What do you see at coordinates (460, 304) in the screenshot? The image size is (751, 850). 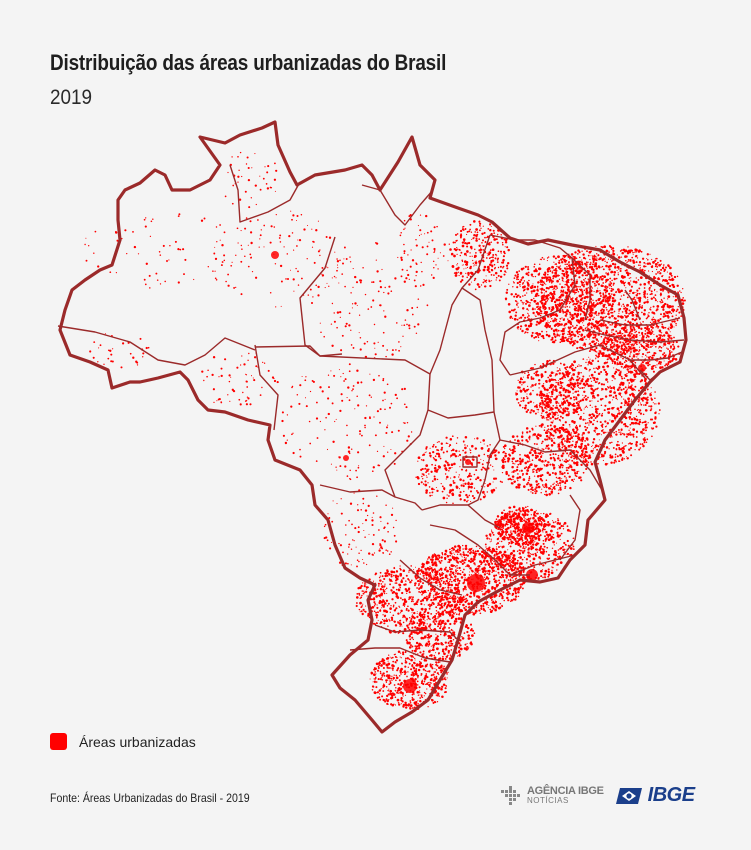 I see `border-pa-to` at bounding box center [460, 304].